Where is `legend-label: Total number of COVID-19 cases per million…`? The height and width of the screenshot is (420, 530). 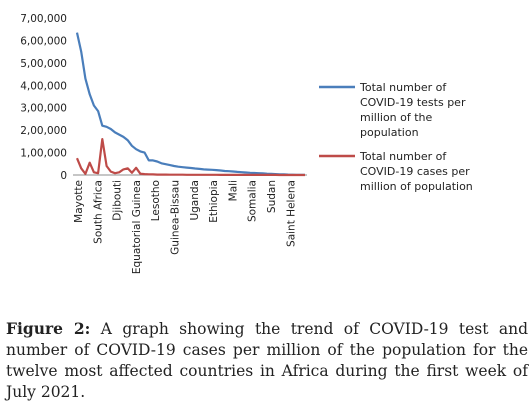 legend-label: Total number of COVID-19 cases per million… is located at coordinates (416, 171).